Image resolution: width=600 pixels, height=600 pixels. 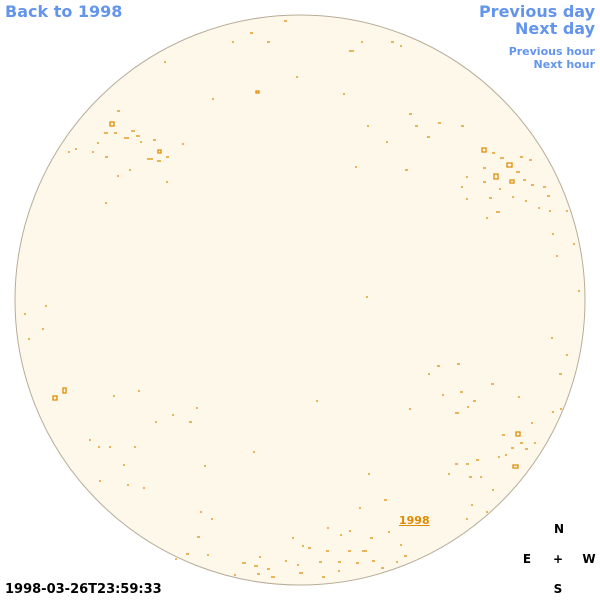 I want to click on timestamp: 1998-03-26T23:59:33, so click(x=83, y=589).